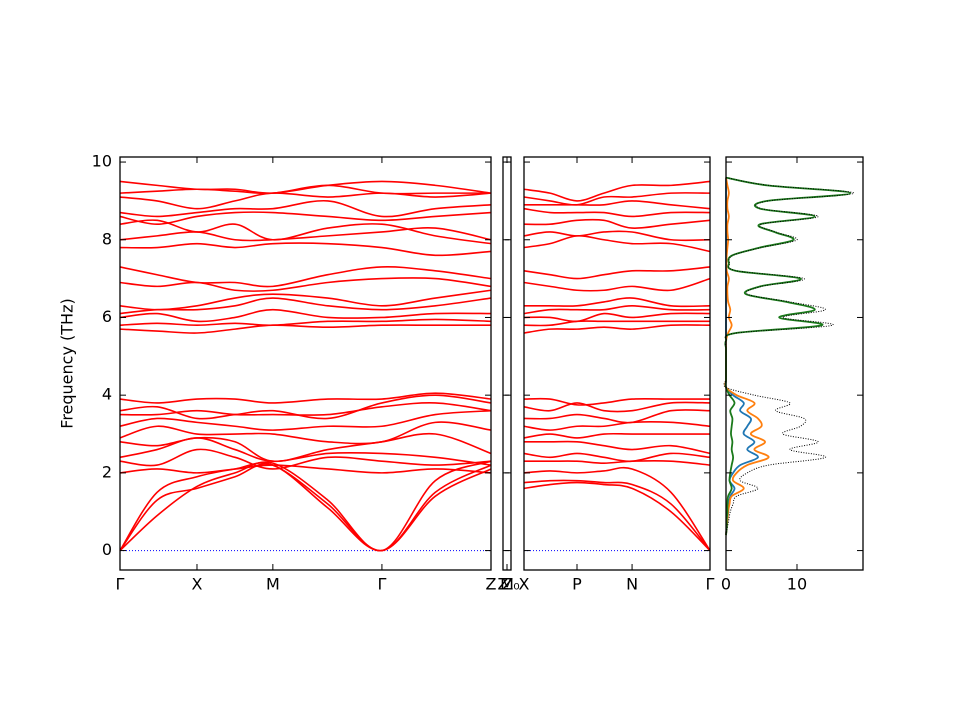  Describe the element at coordinates (67, 363) in the screenshot. I see `y-axis-label: Frequency (THz)` at that location.